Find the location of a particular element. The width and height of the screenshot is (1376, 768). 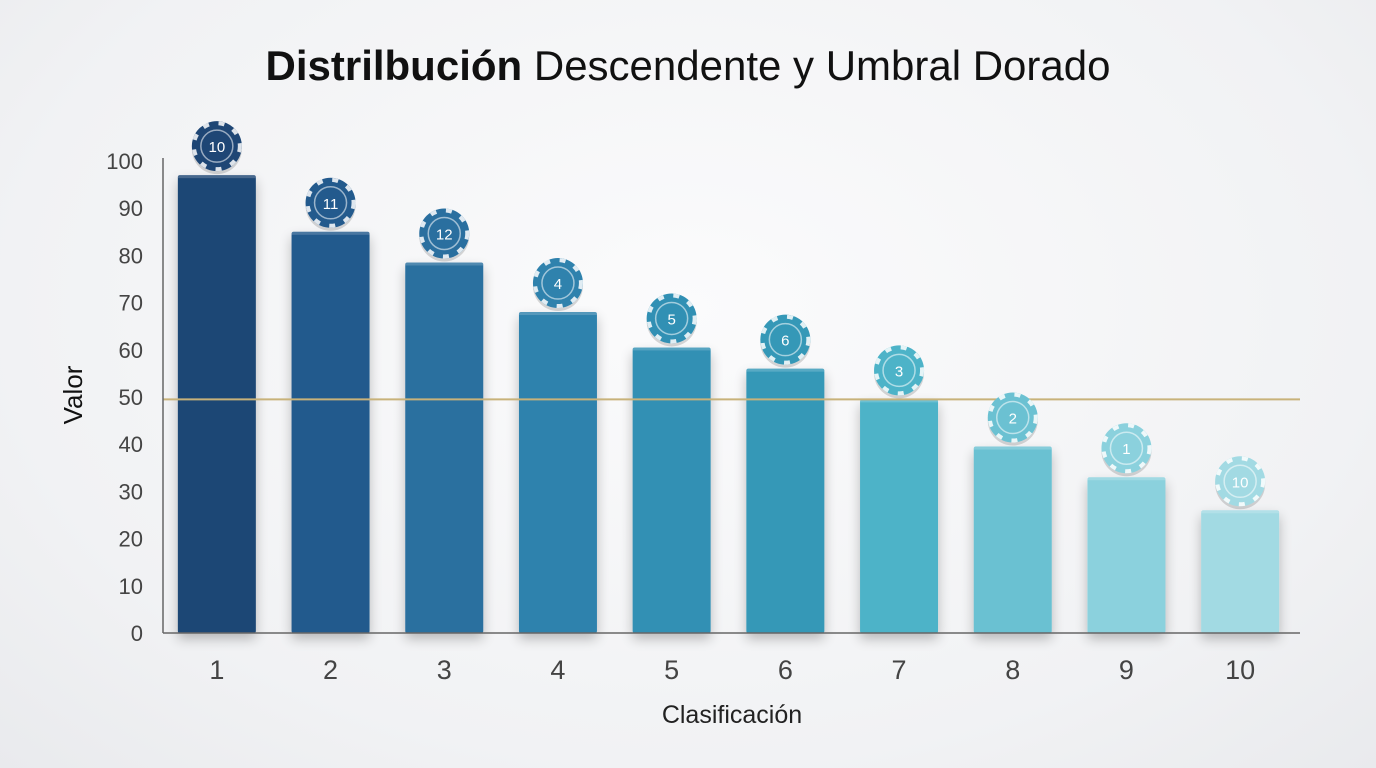

y-tick-label: 50 is located at coordinates (131, 397).